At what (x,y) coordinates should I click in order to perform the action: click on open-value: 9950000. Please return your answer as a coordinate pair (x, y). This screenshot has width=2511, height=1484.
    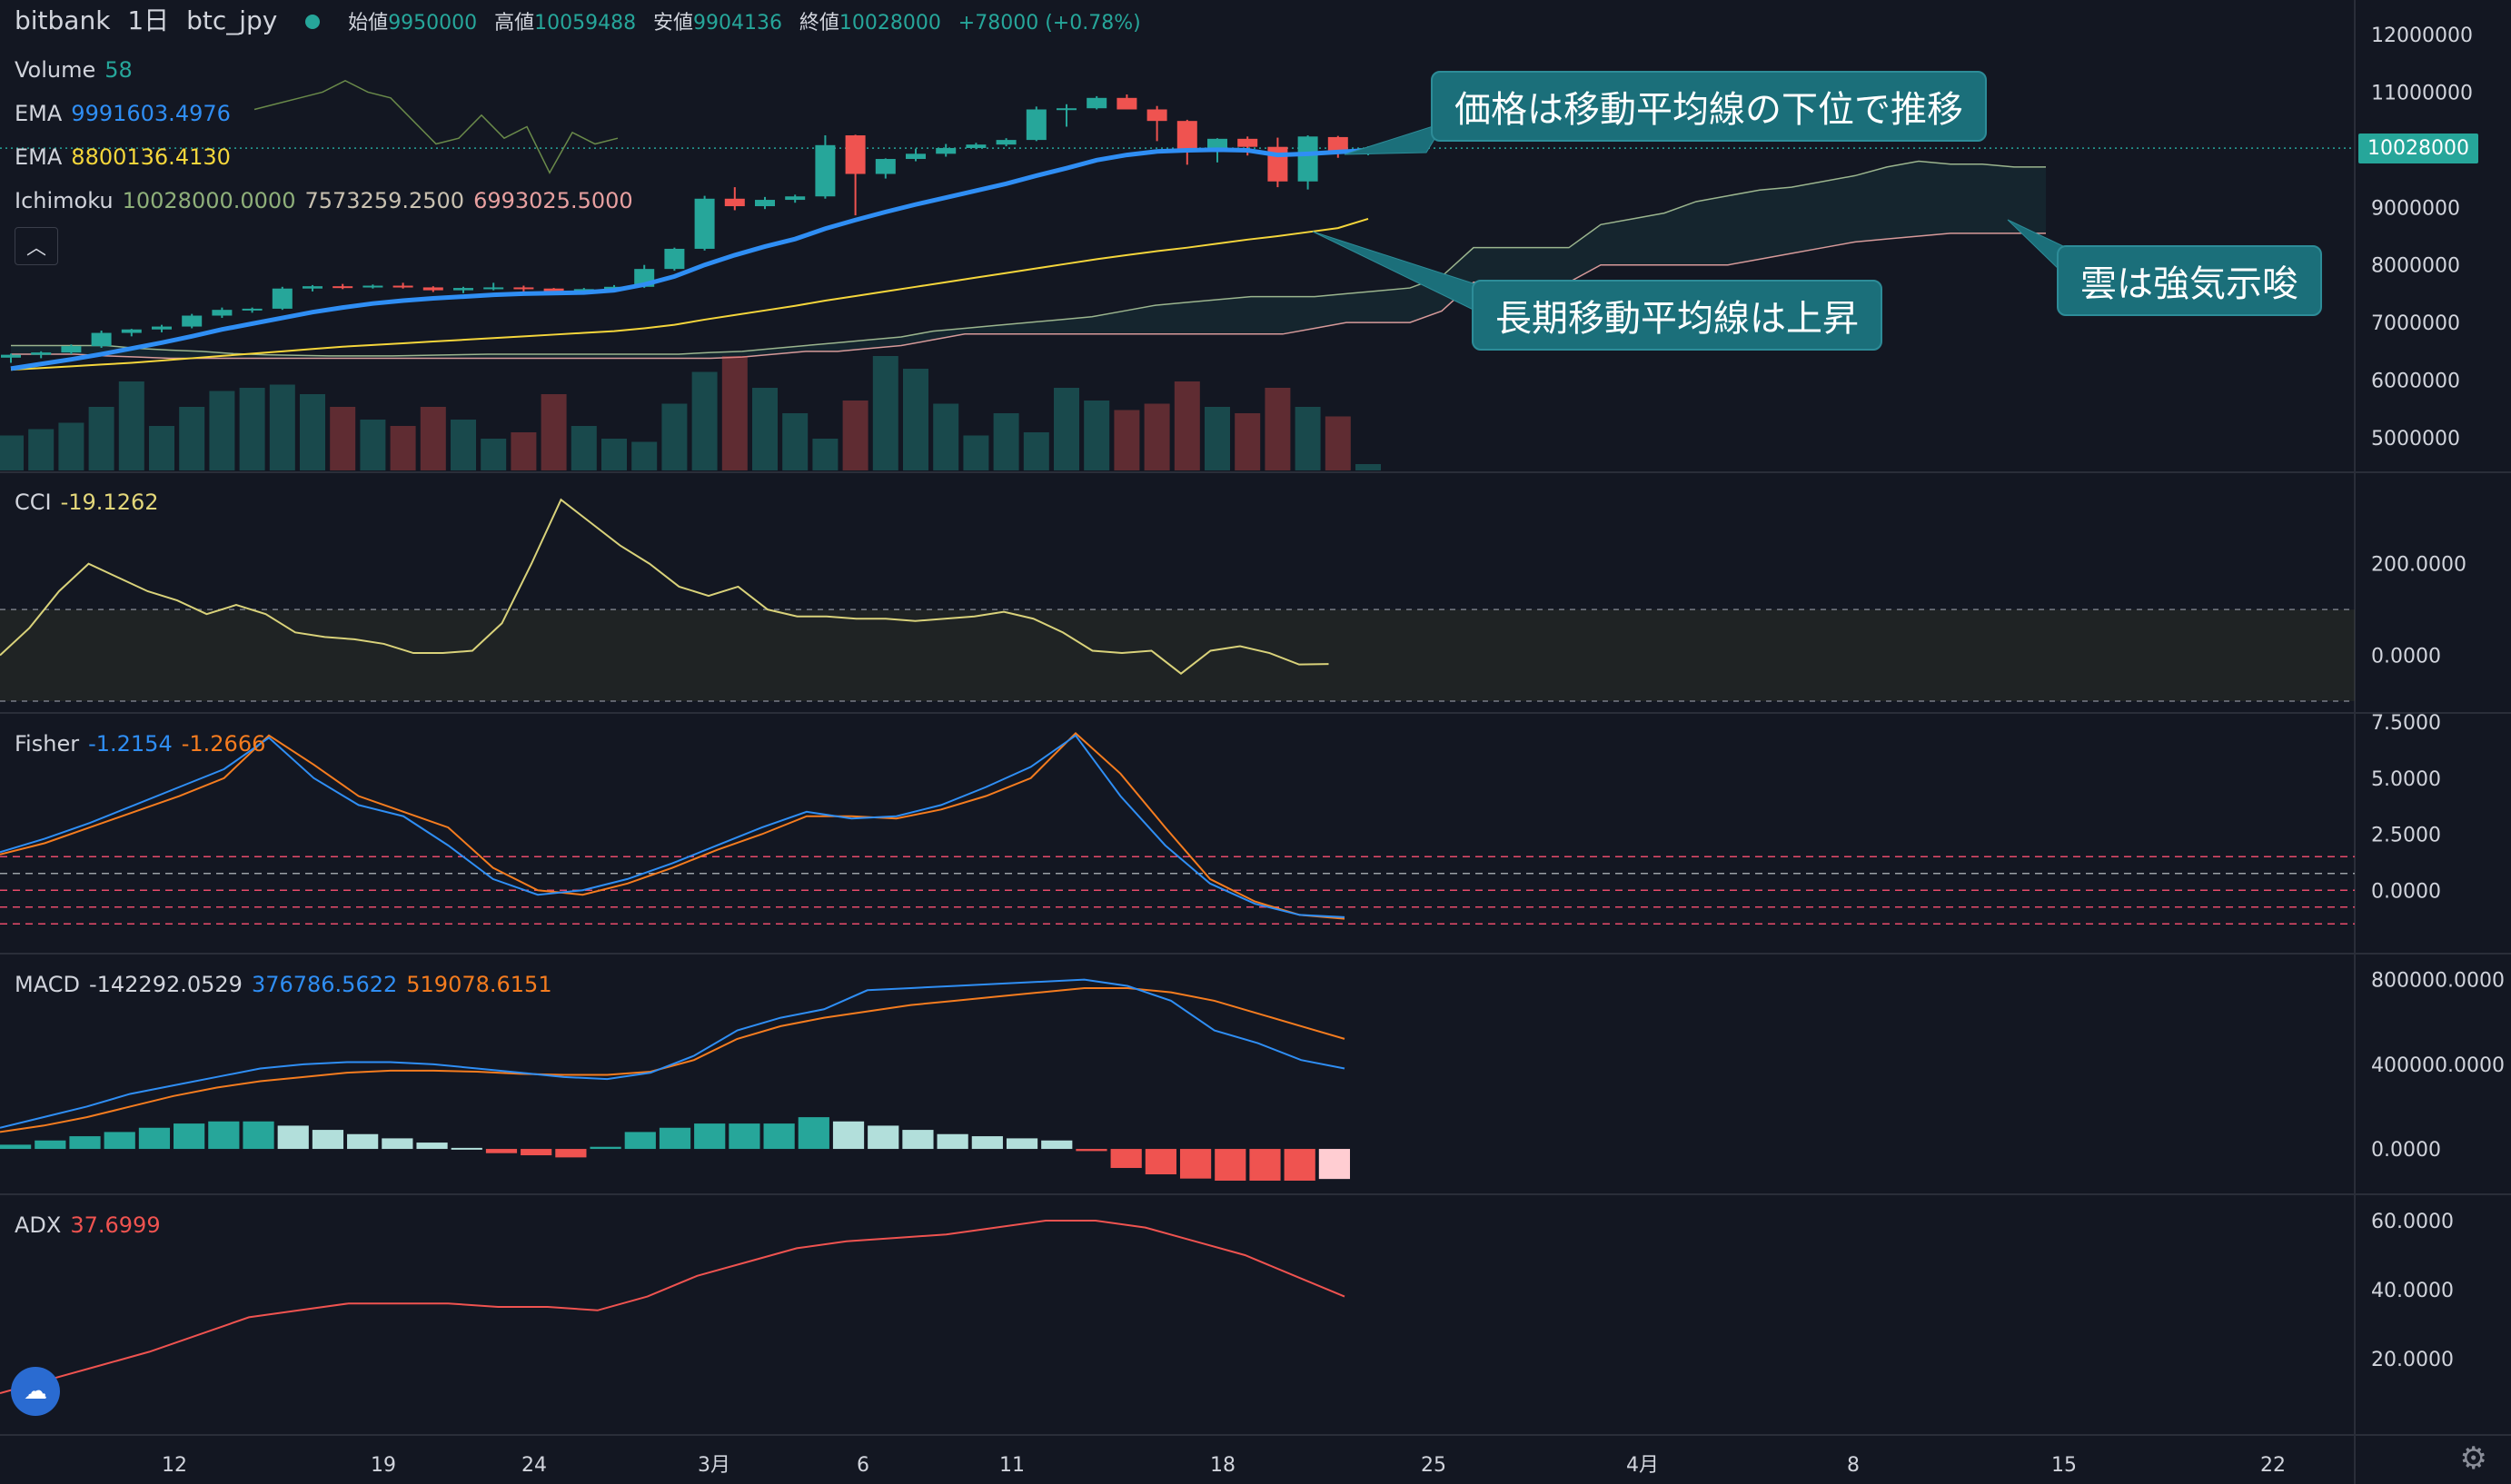
    Looking at the image, I should click on (433, 23).